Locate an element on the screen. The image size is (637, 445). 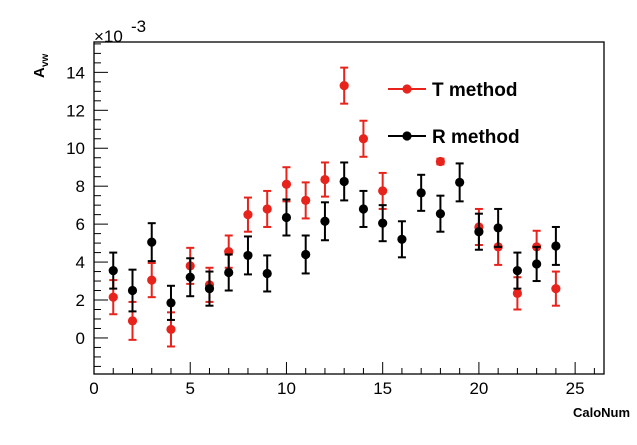
x-tick-label: 20 is located at coordinates (478, 388).